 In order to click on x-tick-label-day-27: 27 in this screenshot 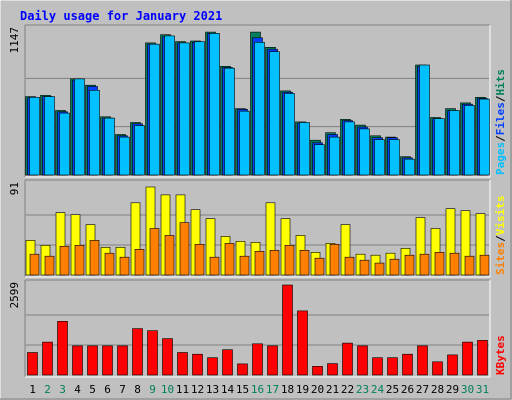, I will do `click(422, 389)`.